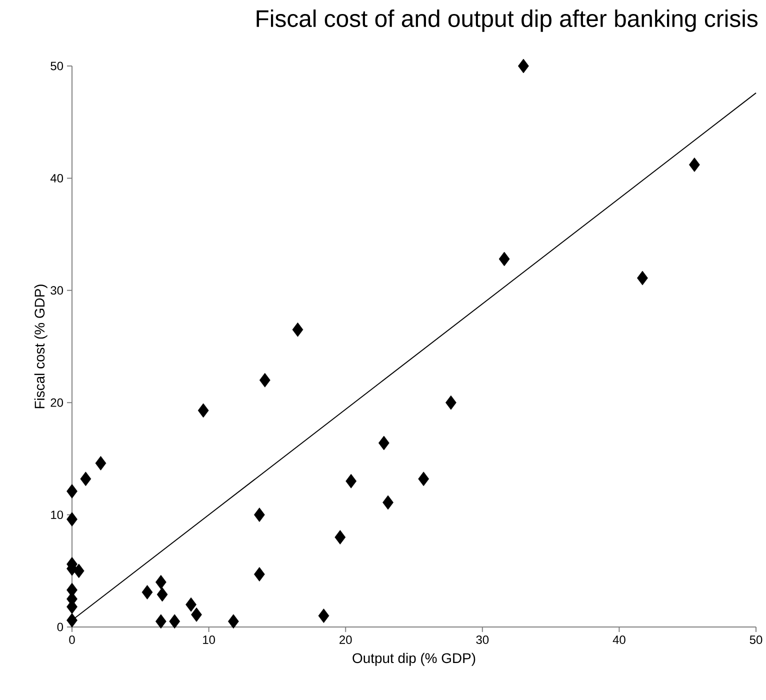 This screenshot has height=700, width=766. I want to click on y-tick-label: 10, so click(57, 515).